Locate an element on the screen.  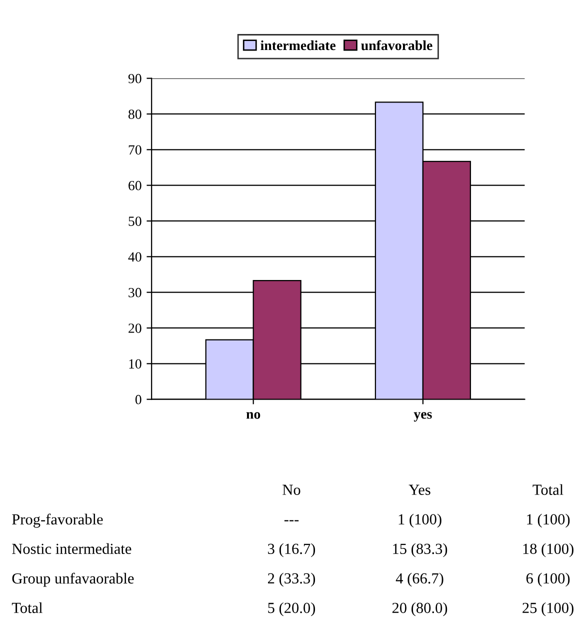
text: 20 (80.0) is located at coordinates (420, 609).